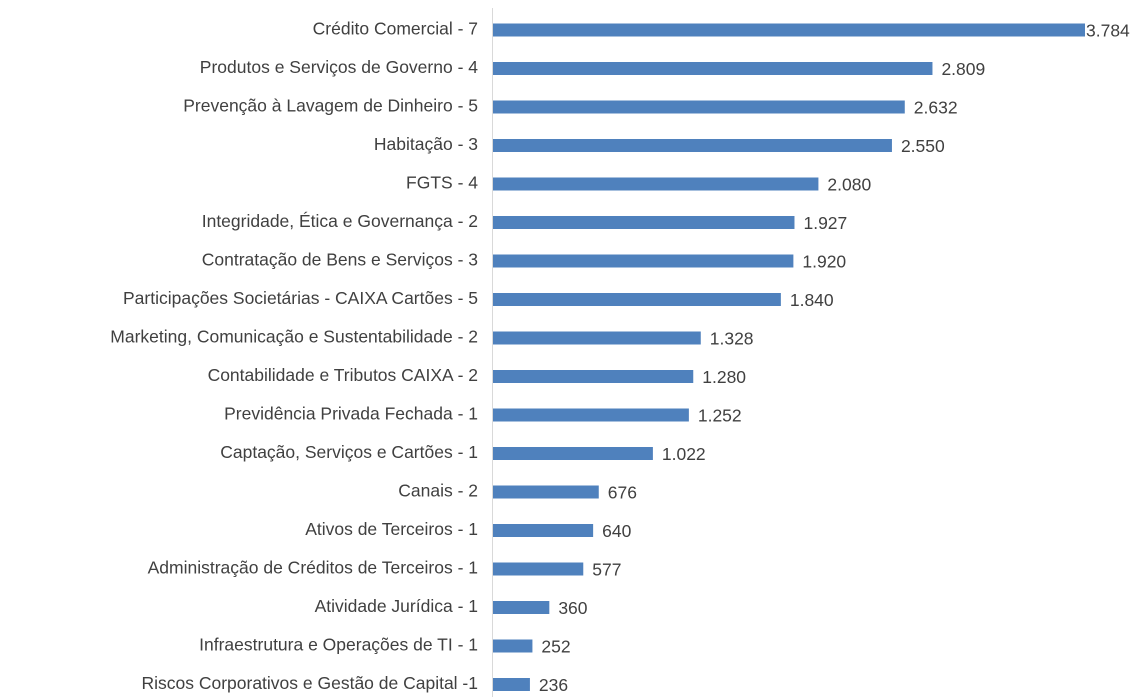 This screenshot has height=697, width=1145. I want to click on value-label: 360, so click(572, 608).